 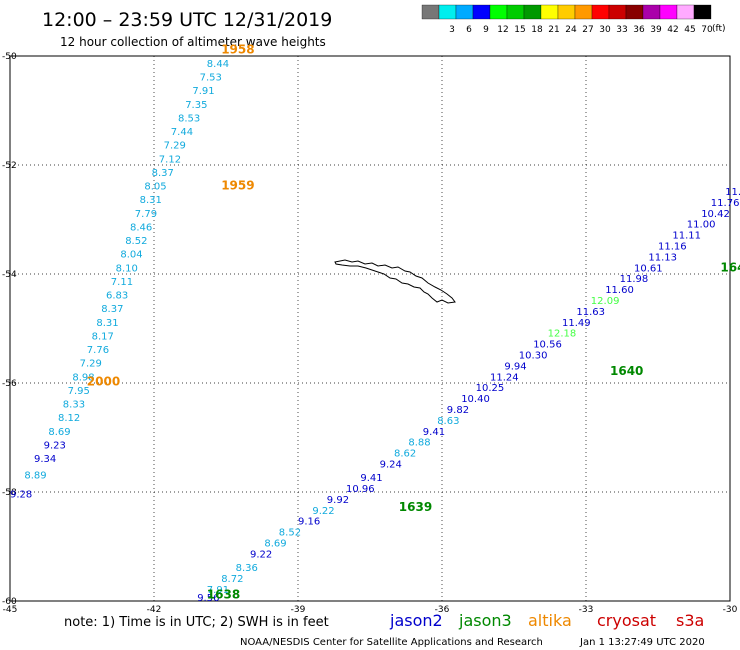 What do you see at coordinates (642, 642) in the screenshot?
I see `footer-timestamp: Jan 1 13:27:49 UTC 2020` at bounding box center [642, 642].